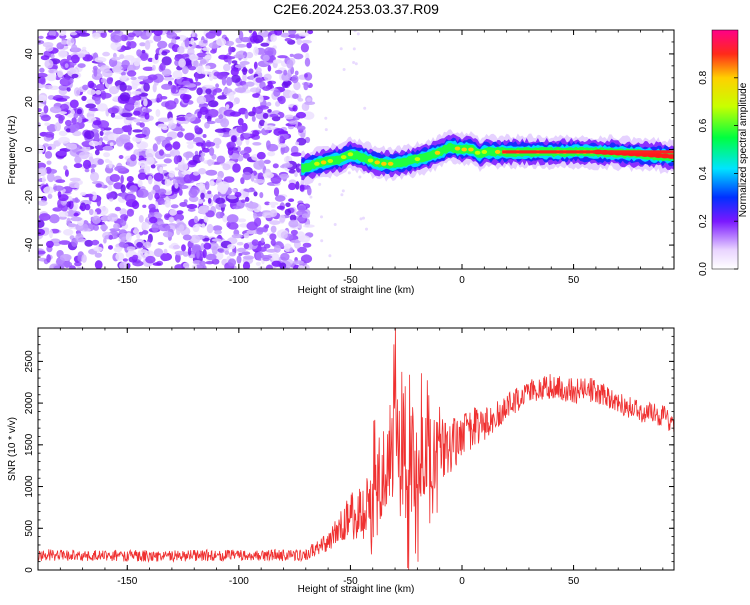 This screenshot has height=605, width=750. Describe the element at coordinates (725, 149) in the screenshot. I see `colorbar-gradient` at that location.